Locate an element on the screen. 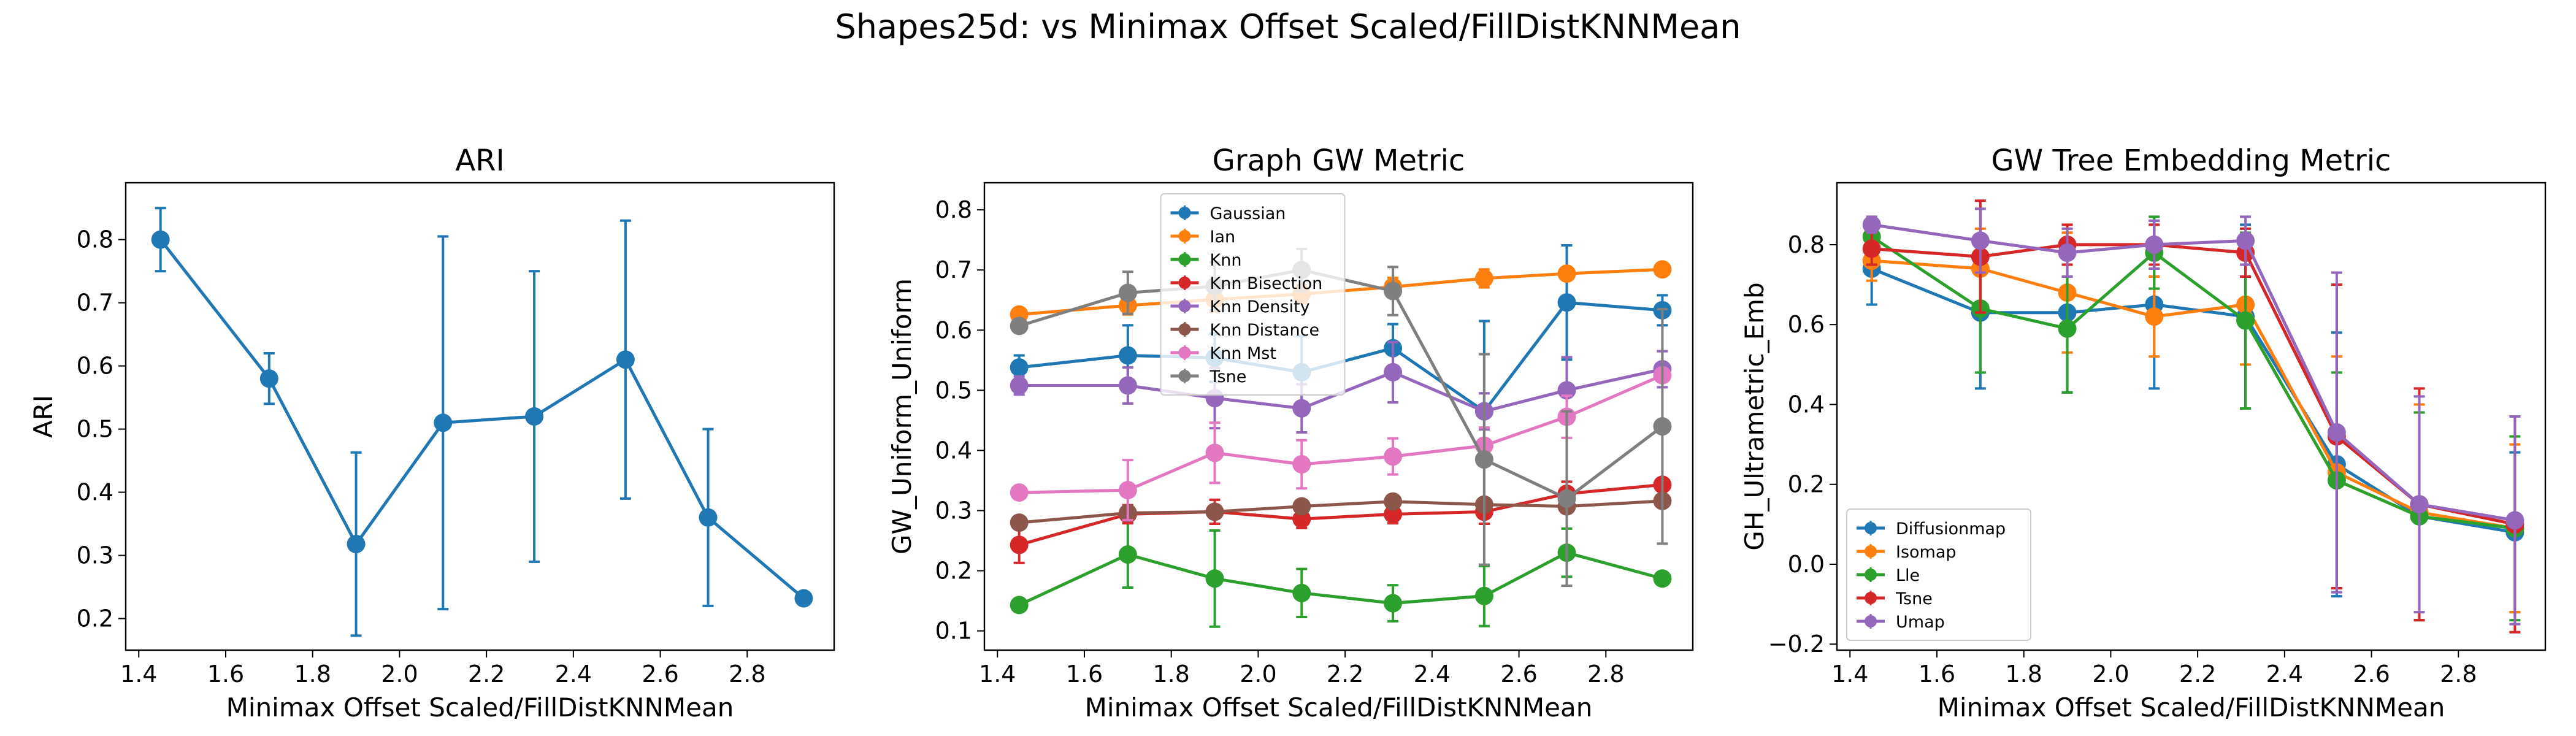 The image size is (2576, 736). y-axis-label: ARI is located at coordinates (43, 416).